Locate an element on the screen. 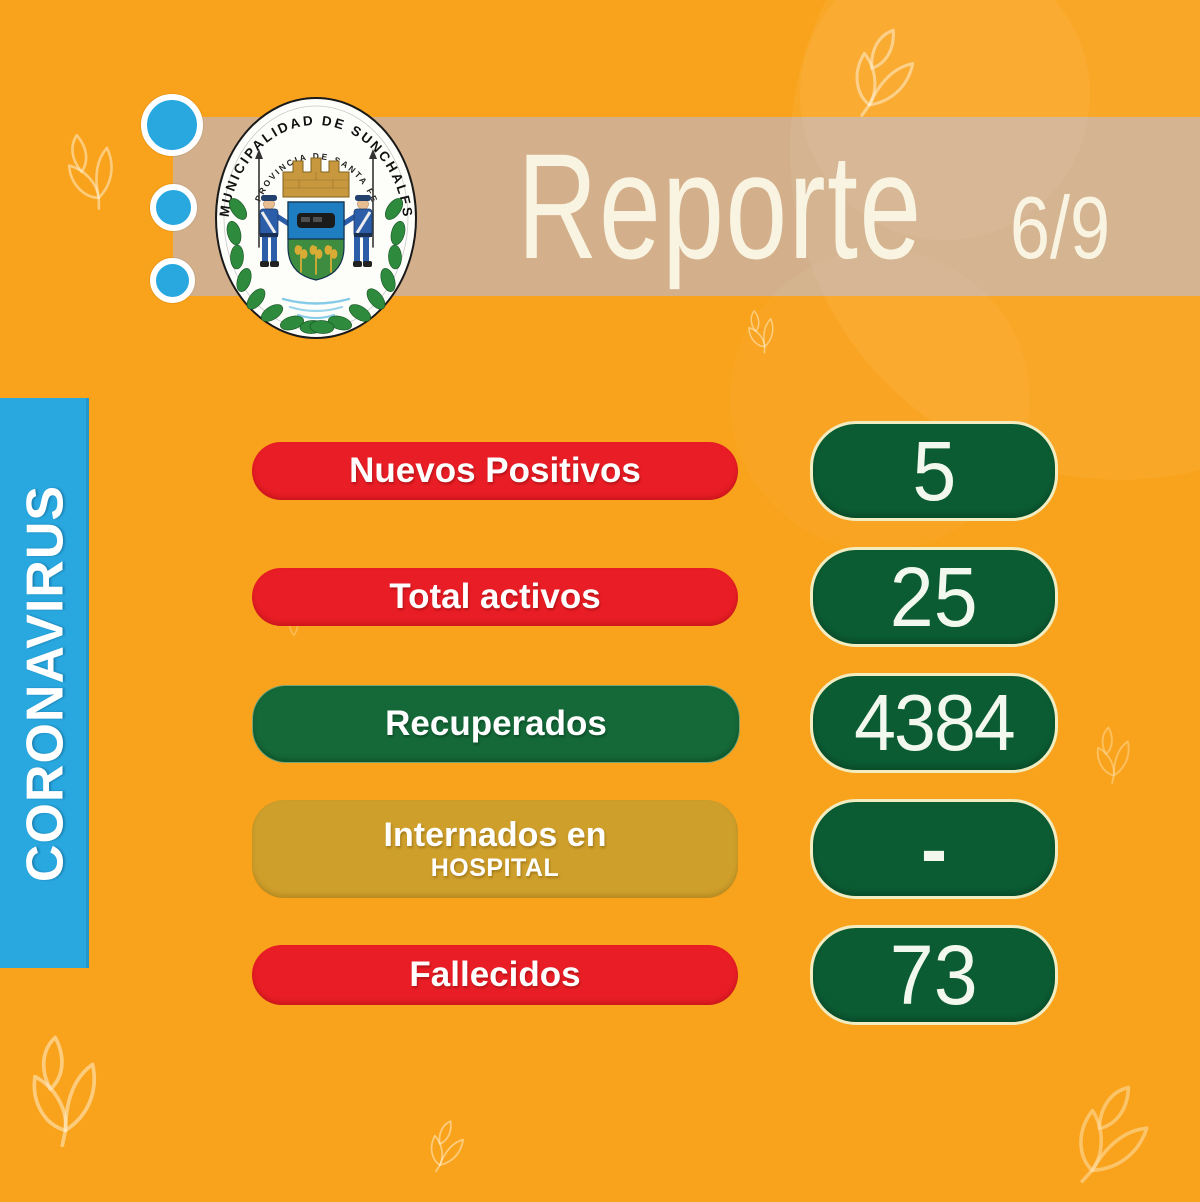  stat-label-text: Recuperados is located at coordinates (496, 723).